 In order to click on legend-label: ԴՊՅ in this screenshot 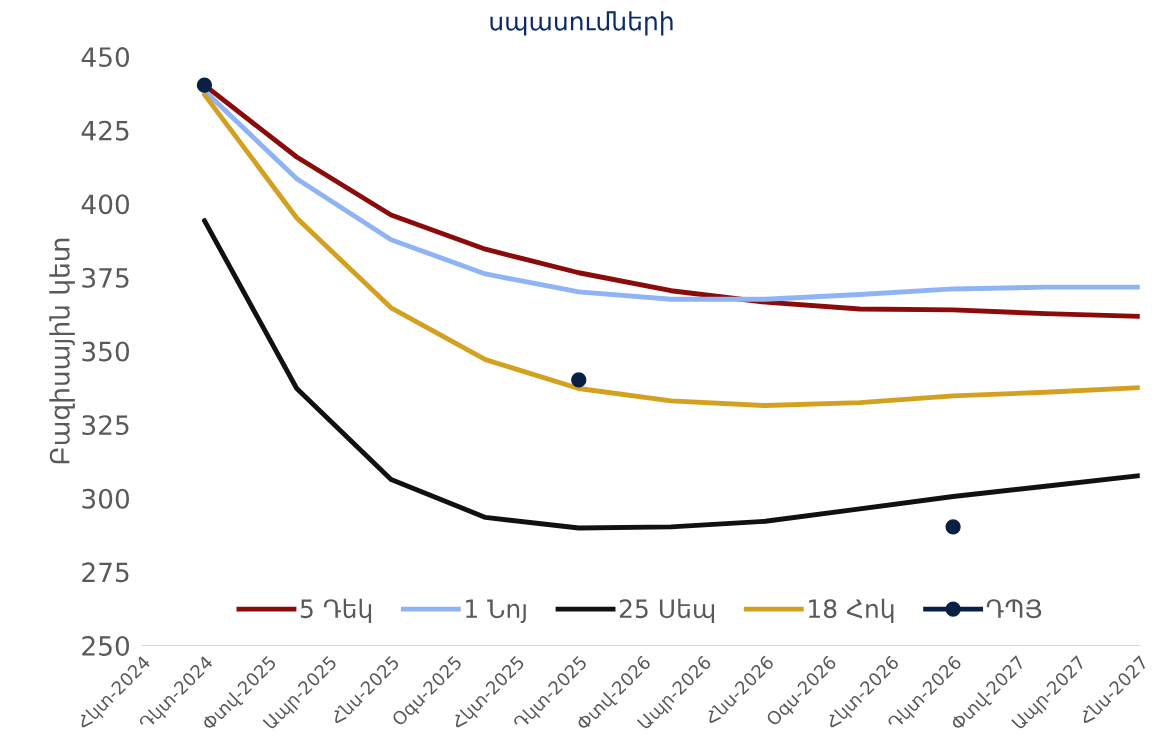, I will do `click(1014, 609)`.